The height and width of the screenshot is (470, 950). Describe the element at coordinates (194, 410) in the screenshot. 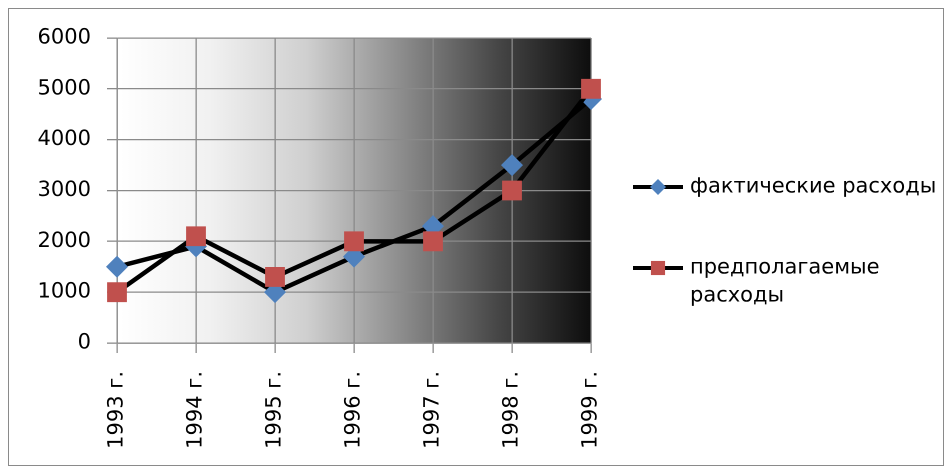

I see `x-tick-label: 1994 г.` at that location.